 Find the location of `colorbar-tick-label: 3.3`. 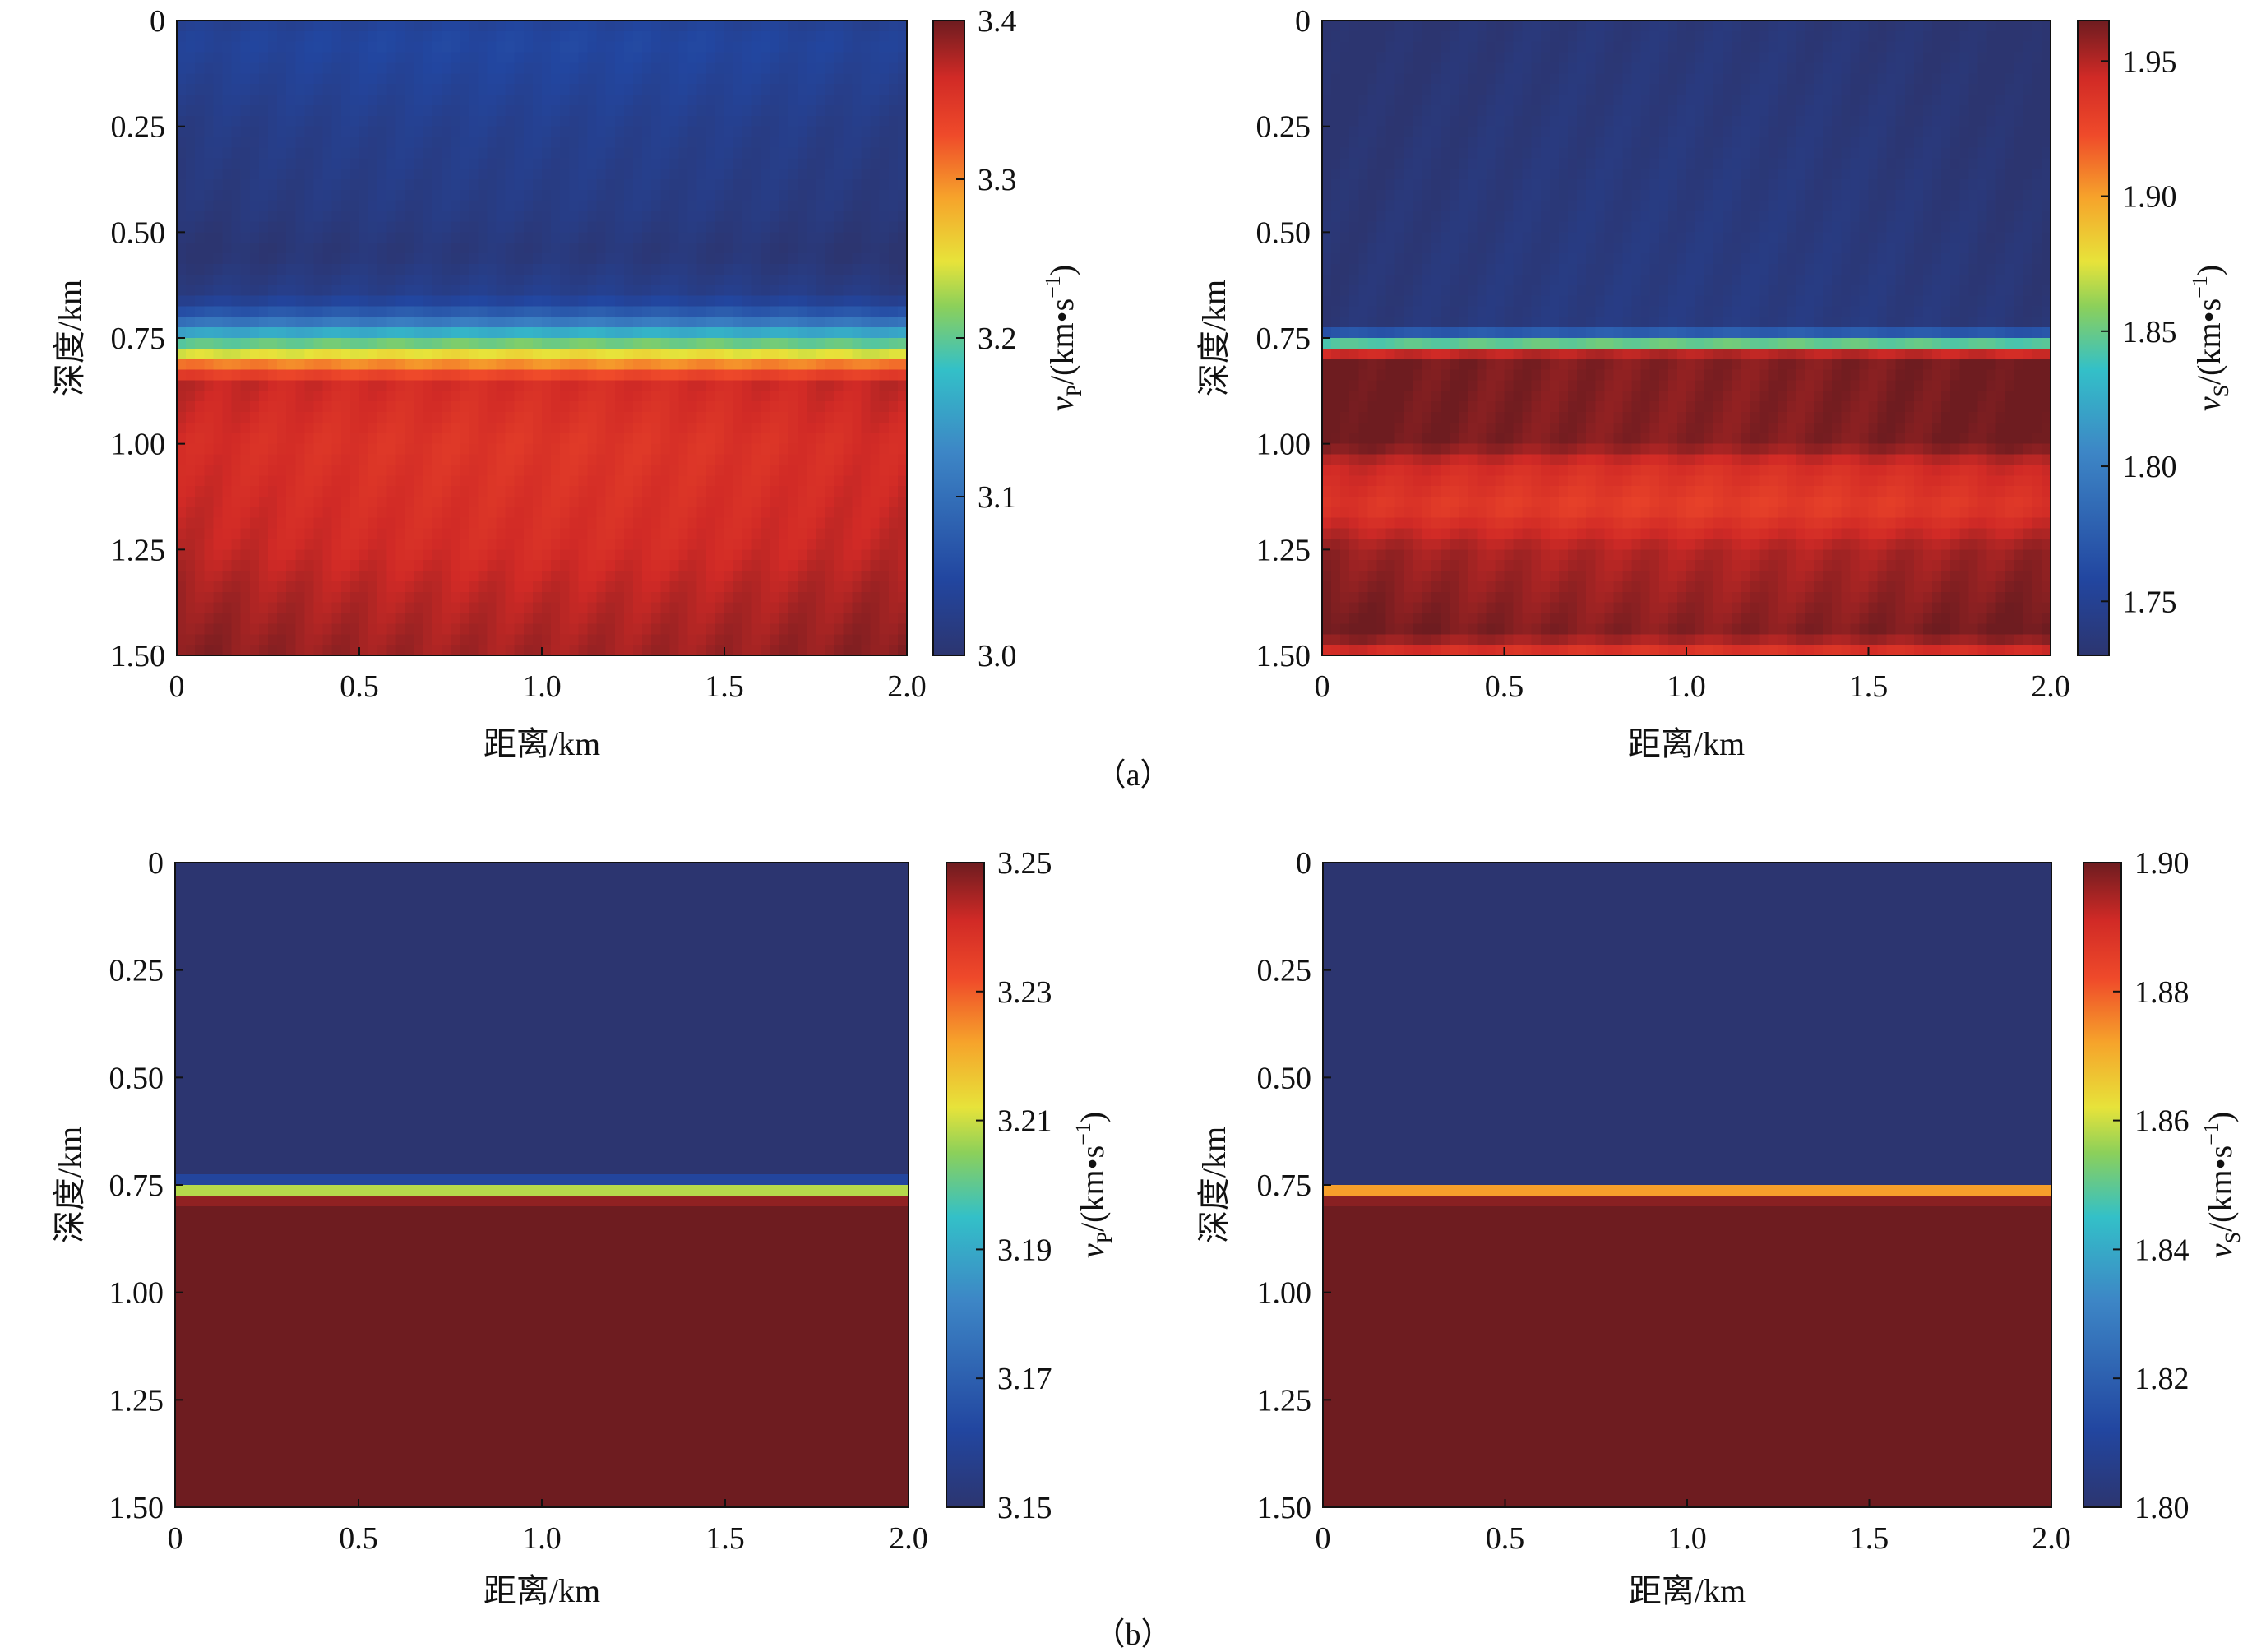

colorbar-tick-label: 3.3 is located at coordinates (998, 180).